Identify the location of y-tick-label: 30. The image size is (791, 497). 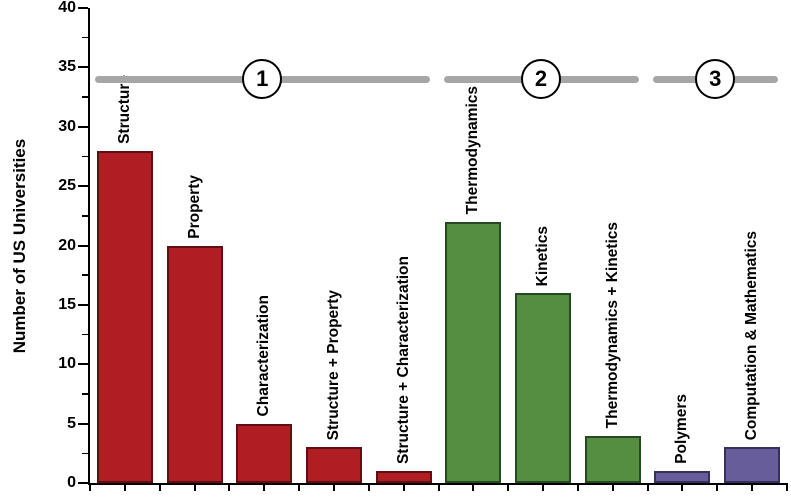
(67, 126).